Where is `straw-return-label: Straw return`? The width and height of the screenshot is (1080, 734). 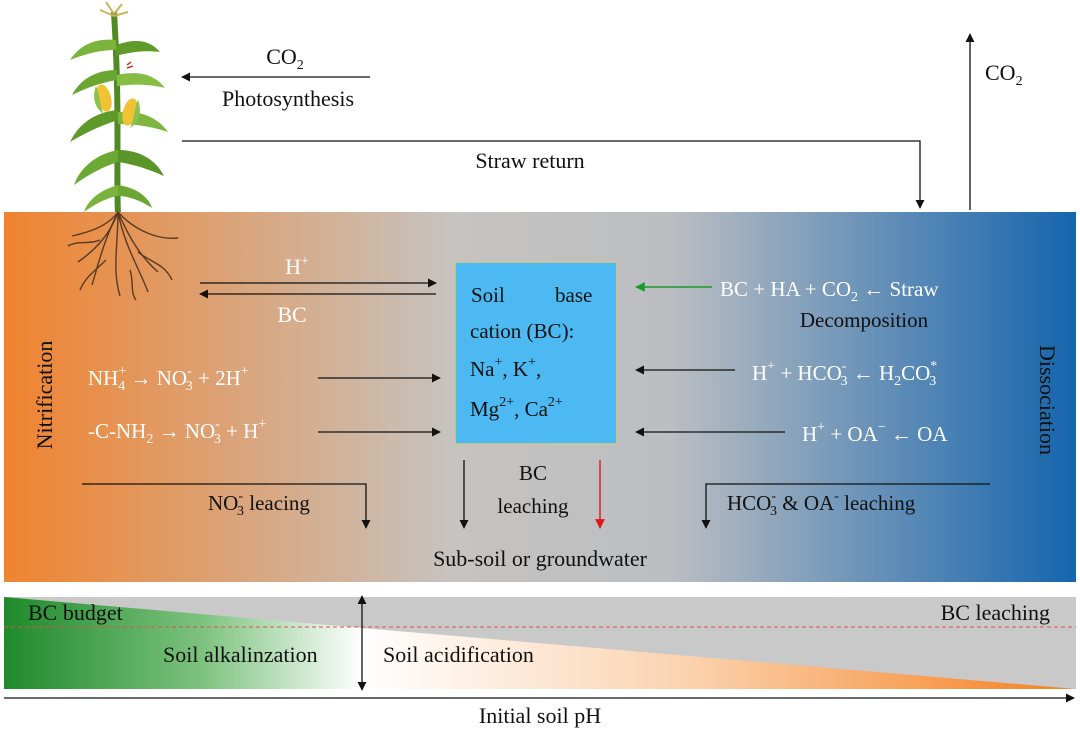
straw-return-label: Straw return is located at coordinates (529, 160).